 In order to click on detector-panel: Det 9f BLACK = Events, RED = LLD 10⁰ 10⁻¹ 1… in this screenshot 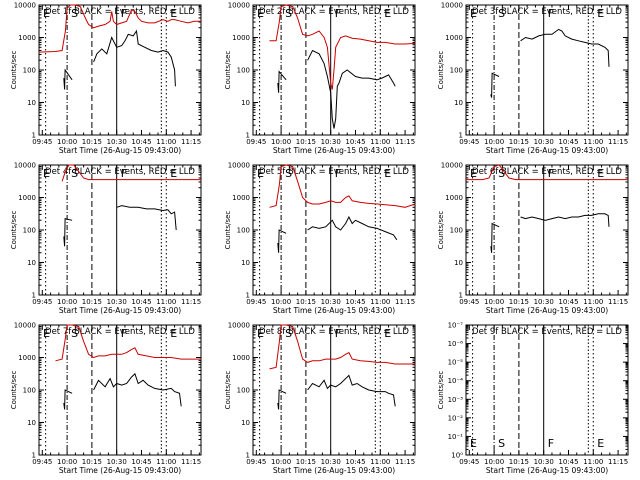, I will do `click(533, 398)`.